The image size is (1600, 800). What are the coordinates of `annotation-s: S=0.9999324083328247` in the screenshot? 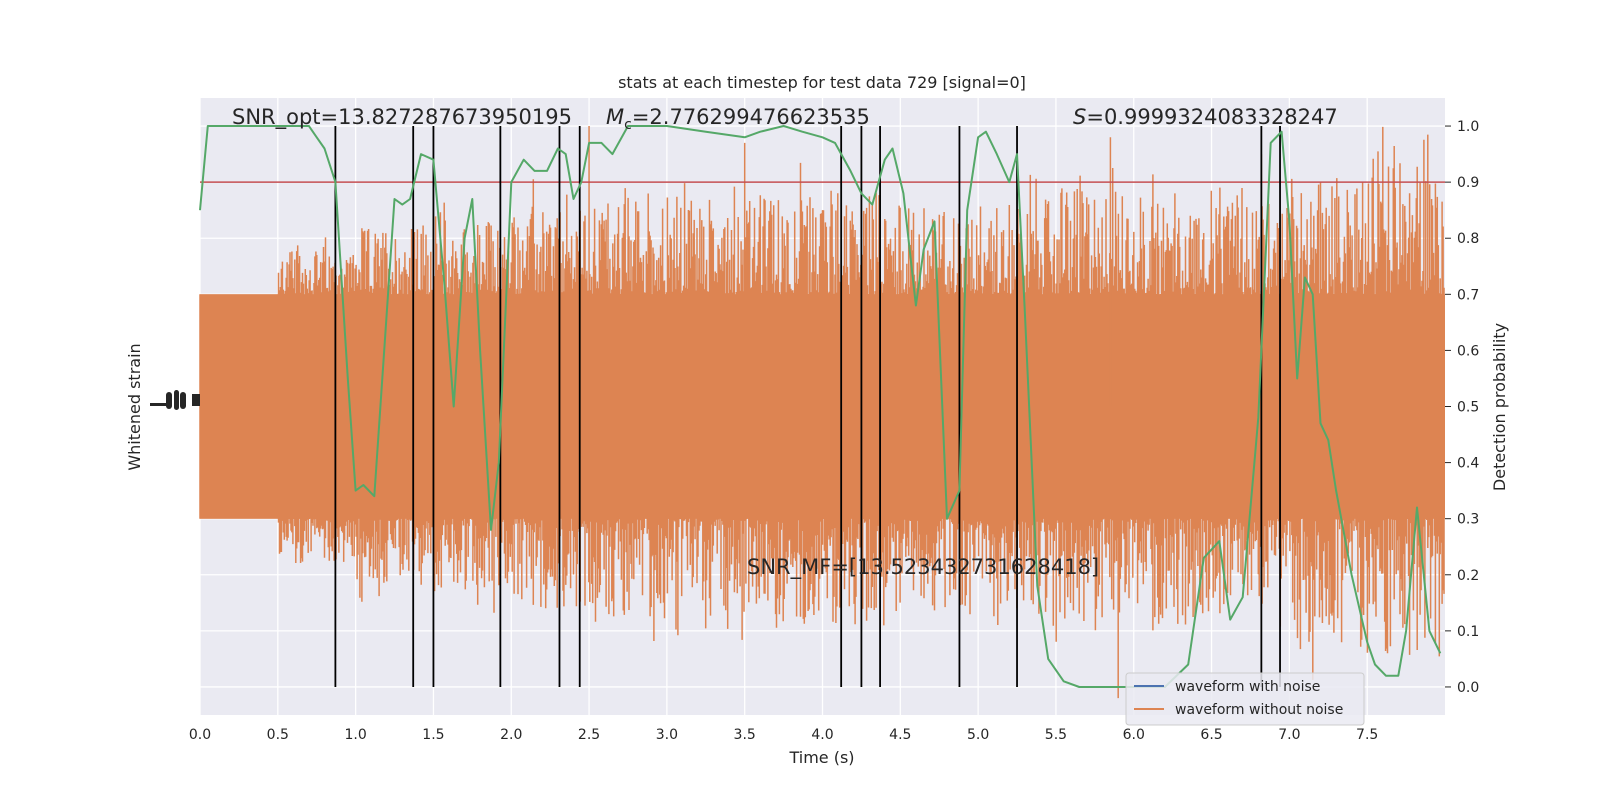 It's located at (1205, 117).